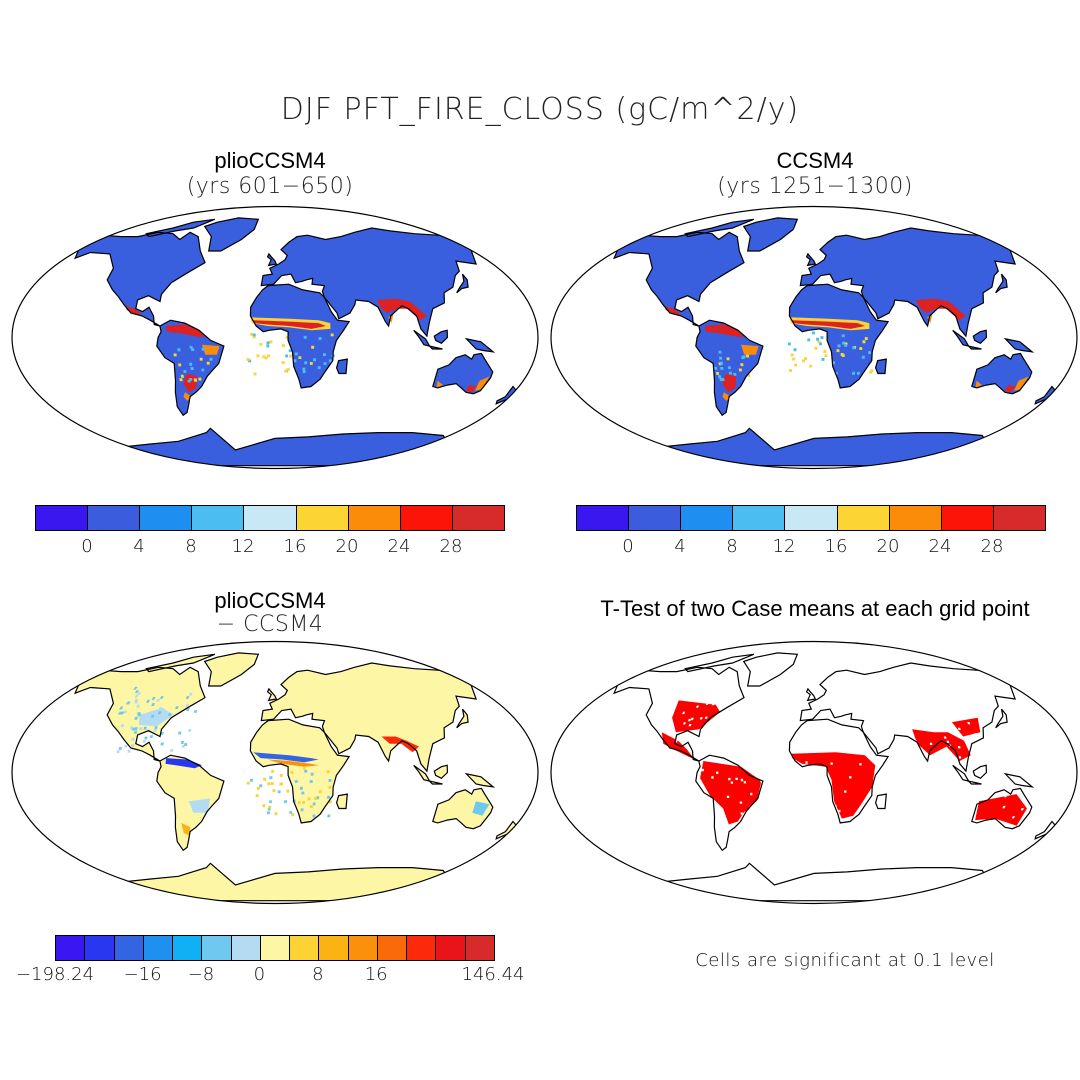 Image resolution: width=1080 pixels, height=1080 pixels. Describe the element at coordinates (140, 279) in the screenshot. I see `land-northAmerica` at that location.